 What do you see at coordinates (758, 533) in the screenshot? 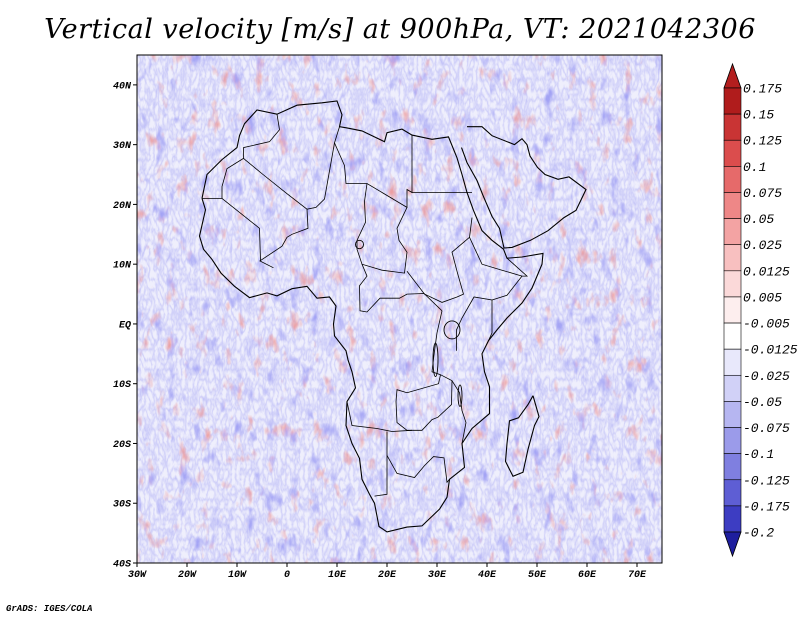
I see `colorbar-label: -0.2` at bounding box center [758, 533].